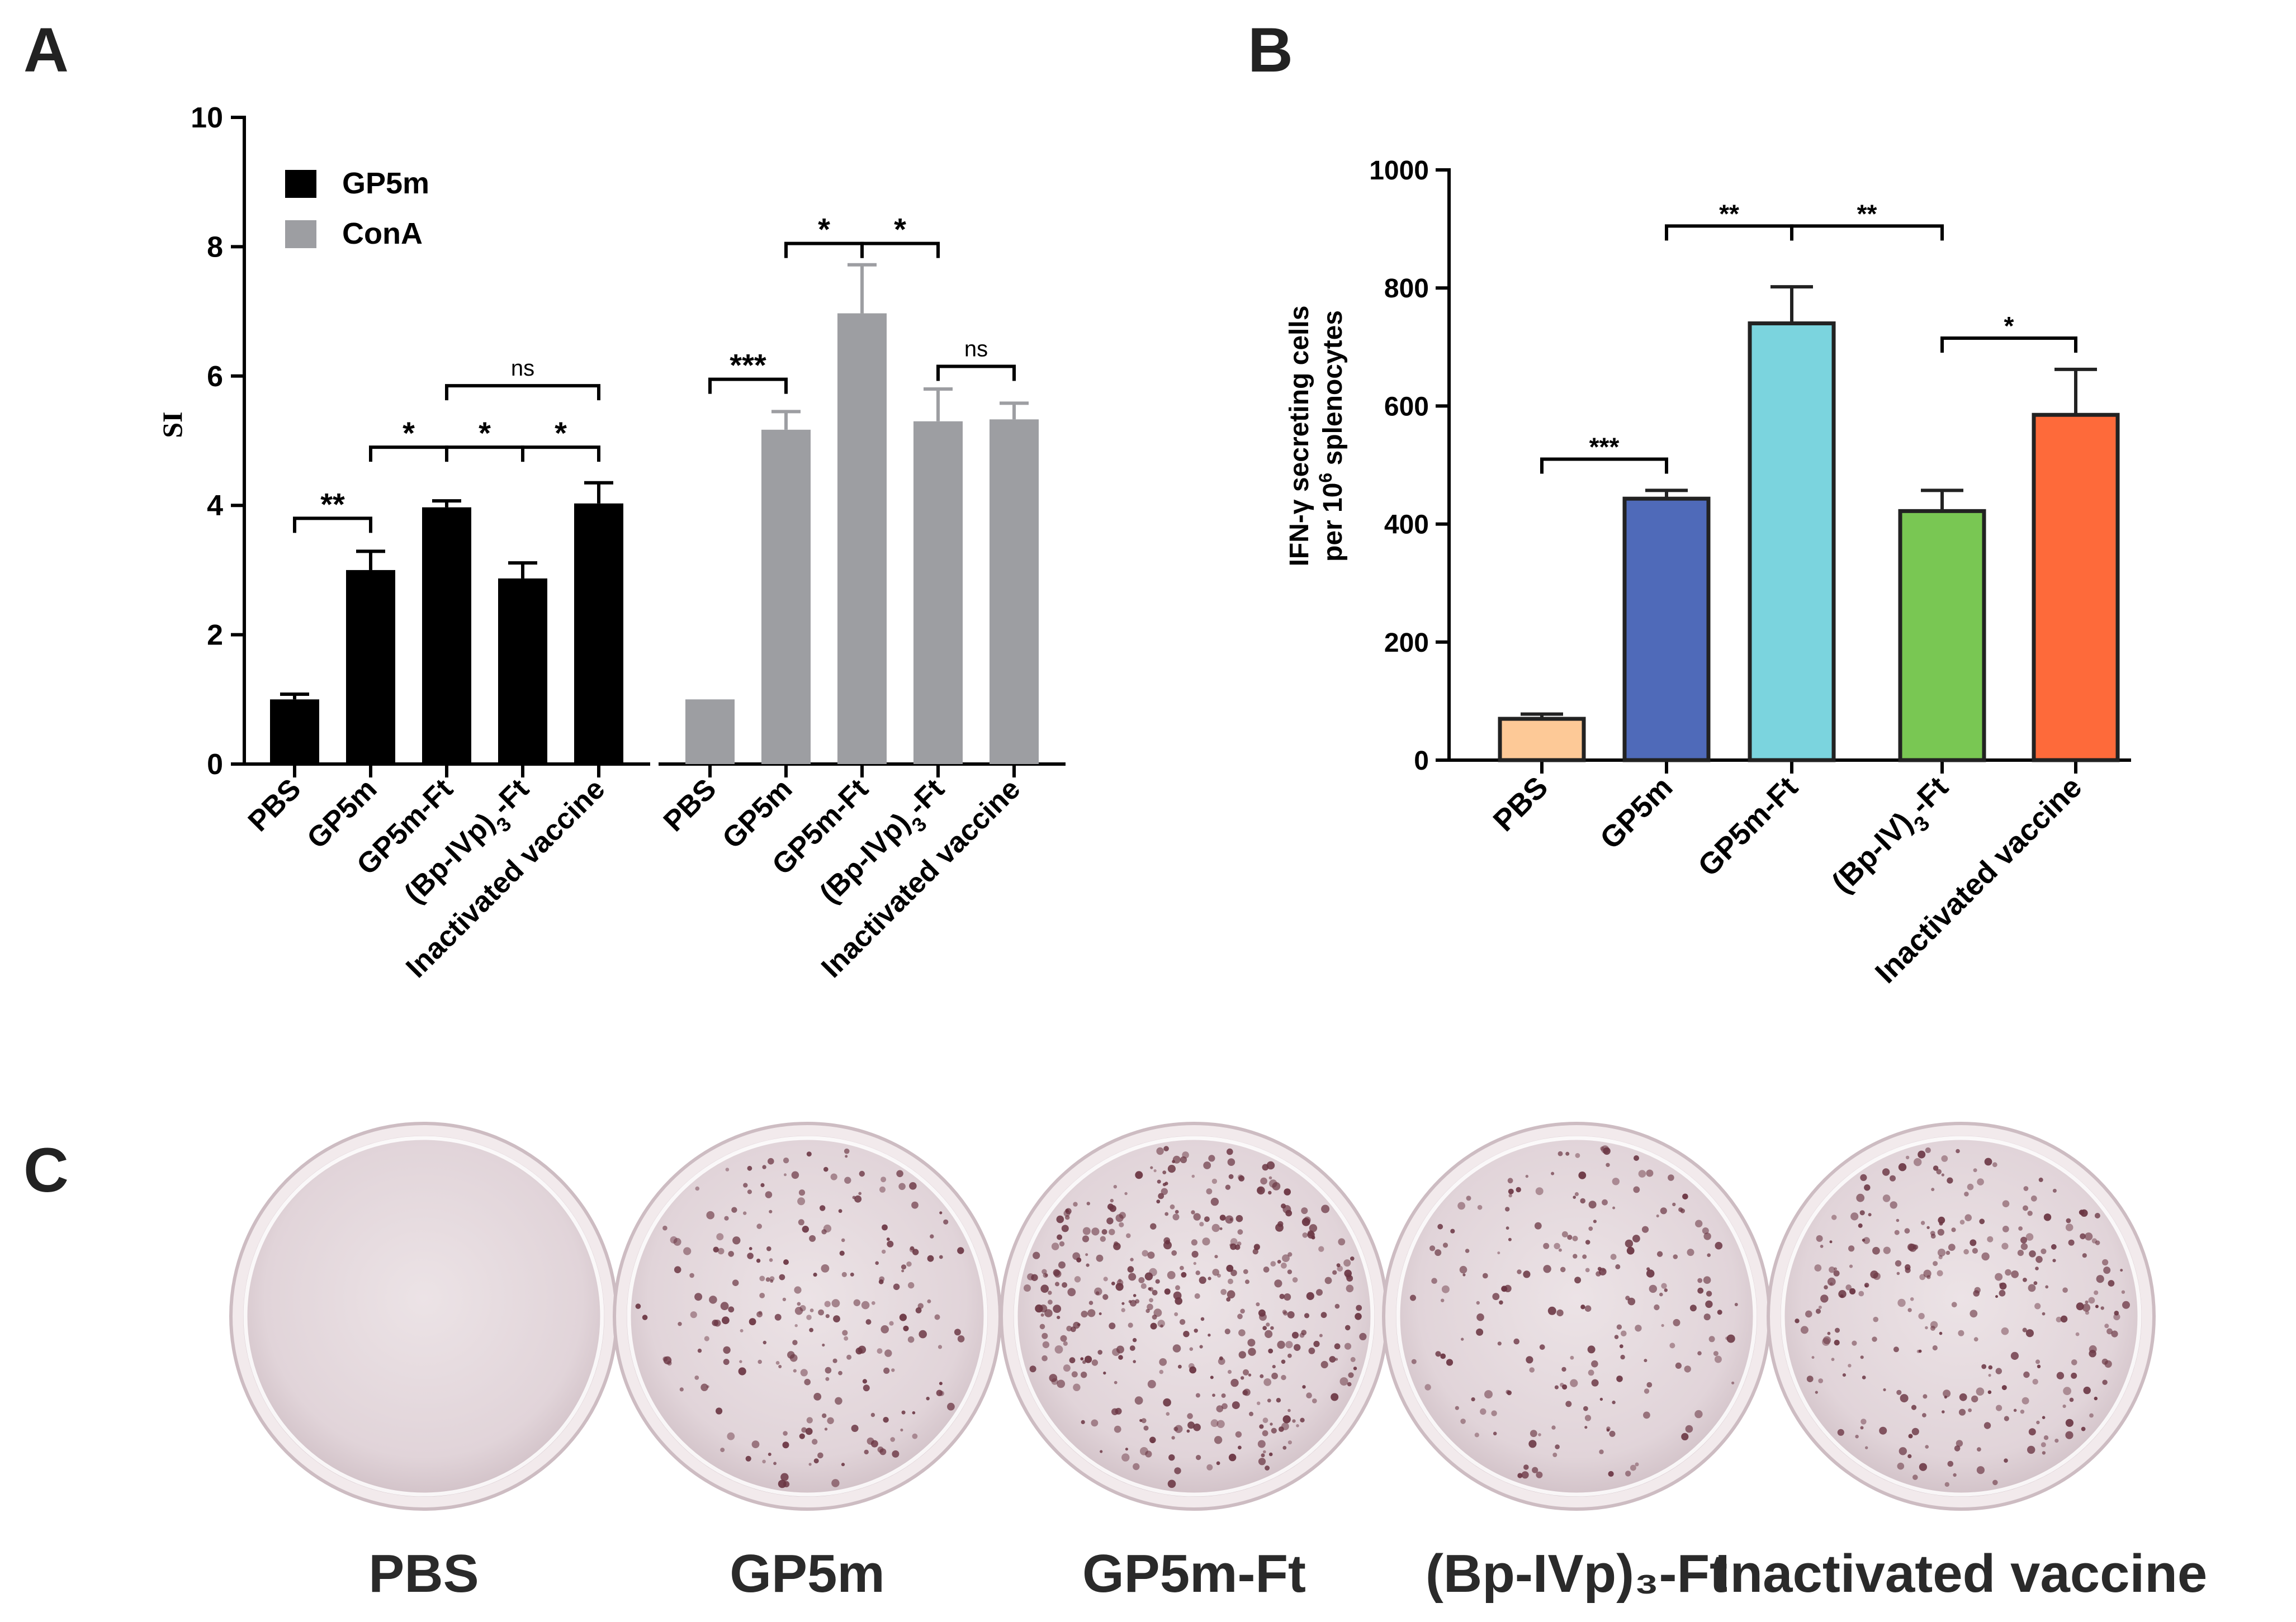 The width and height of the screenshot is (2296, 1622). I want to click on chart-b-x-label-0-main: PBS, so click(1521, 804).